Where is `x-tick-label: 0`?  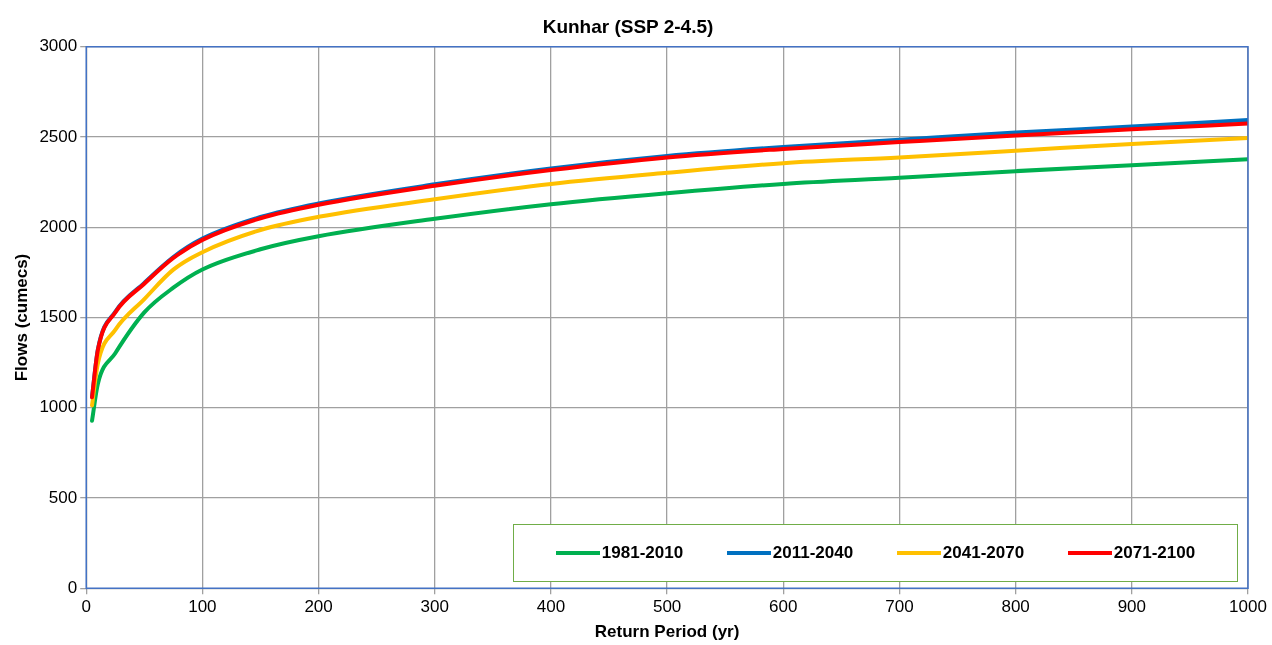 x-tick-label: 0 is located at coordinates (86, 607).